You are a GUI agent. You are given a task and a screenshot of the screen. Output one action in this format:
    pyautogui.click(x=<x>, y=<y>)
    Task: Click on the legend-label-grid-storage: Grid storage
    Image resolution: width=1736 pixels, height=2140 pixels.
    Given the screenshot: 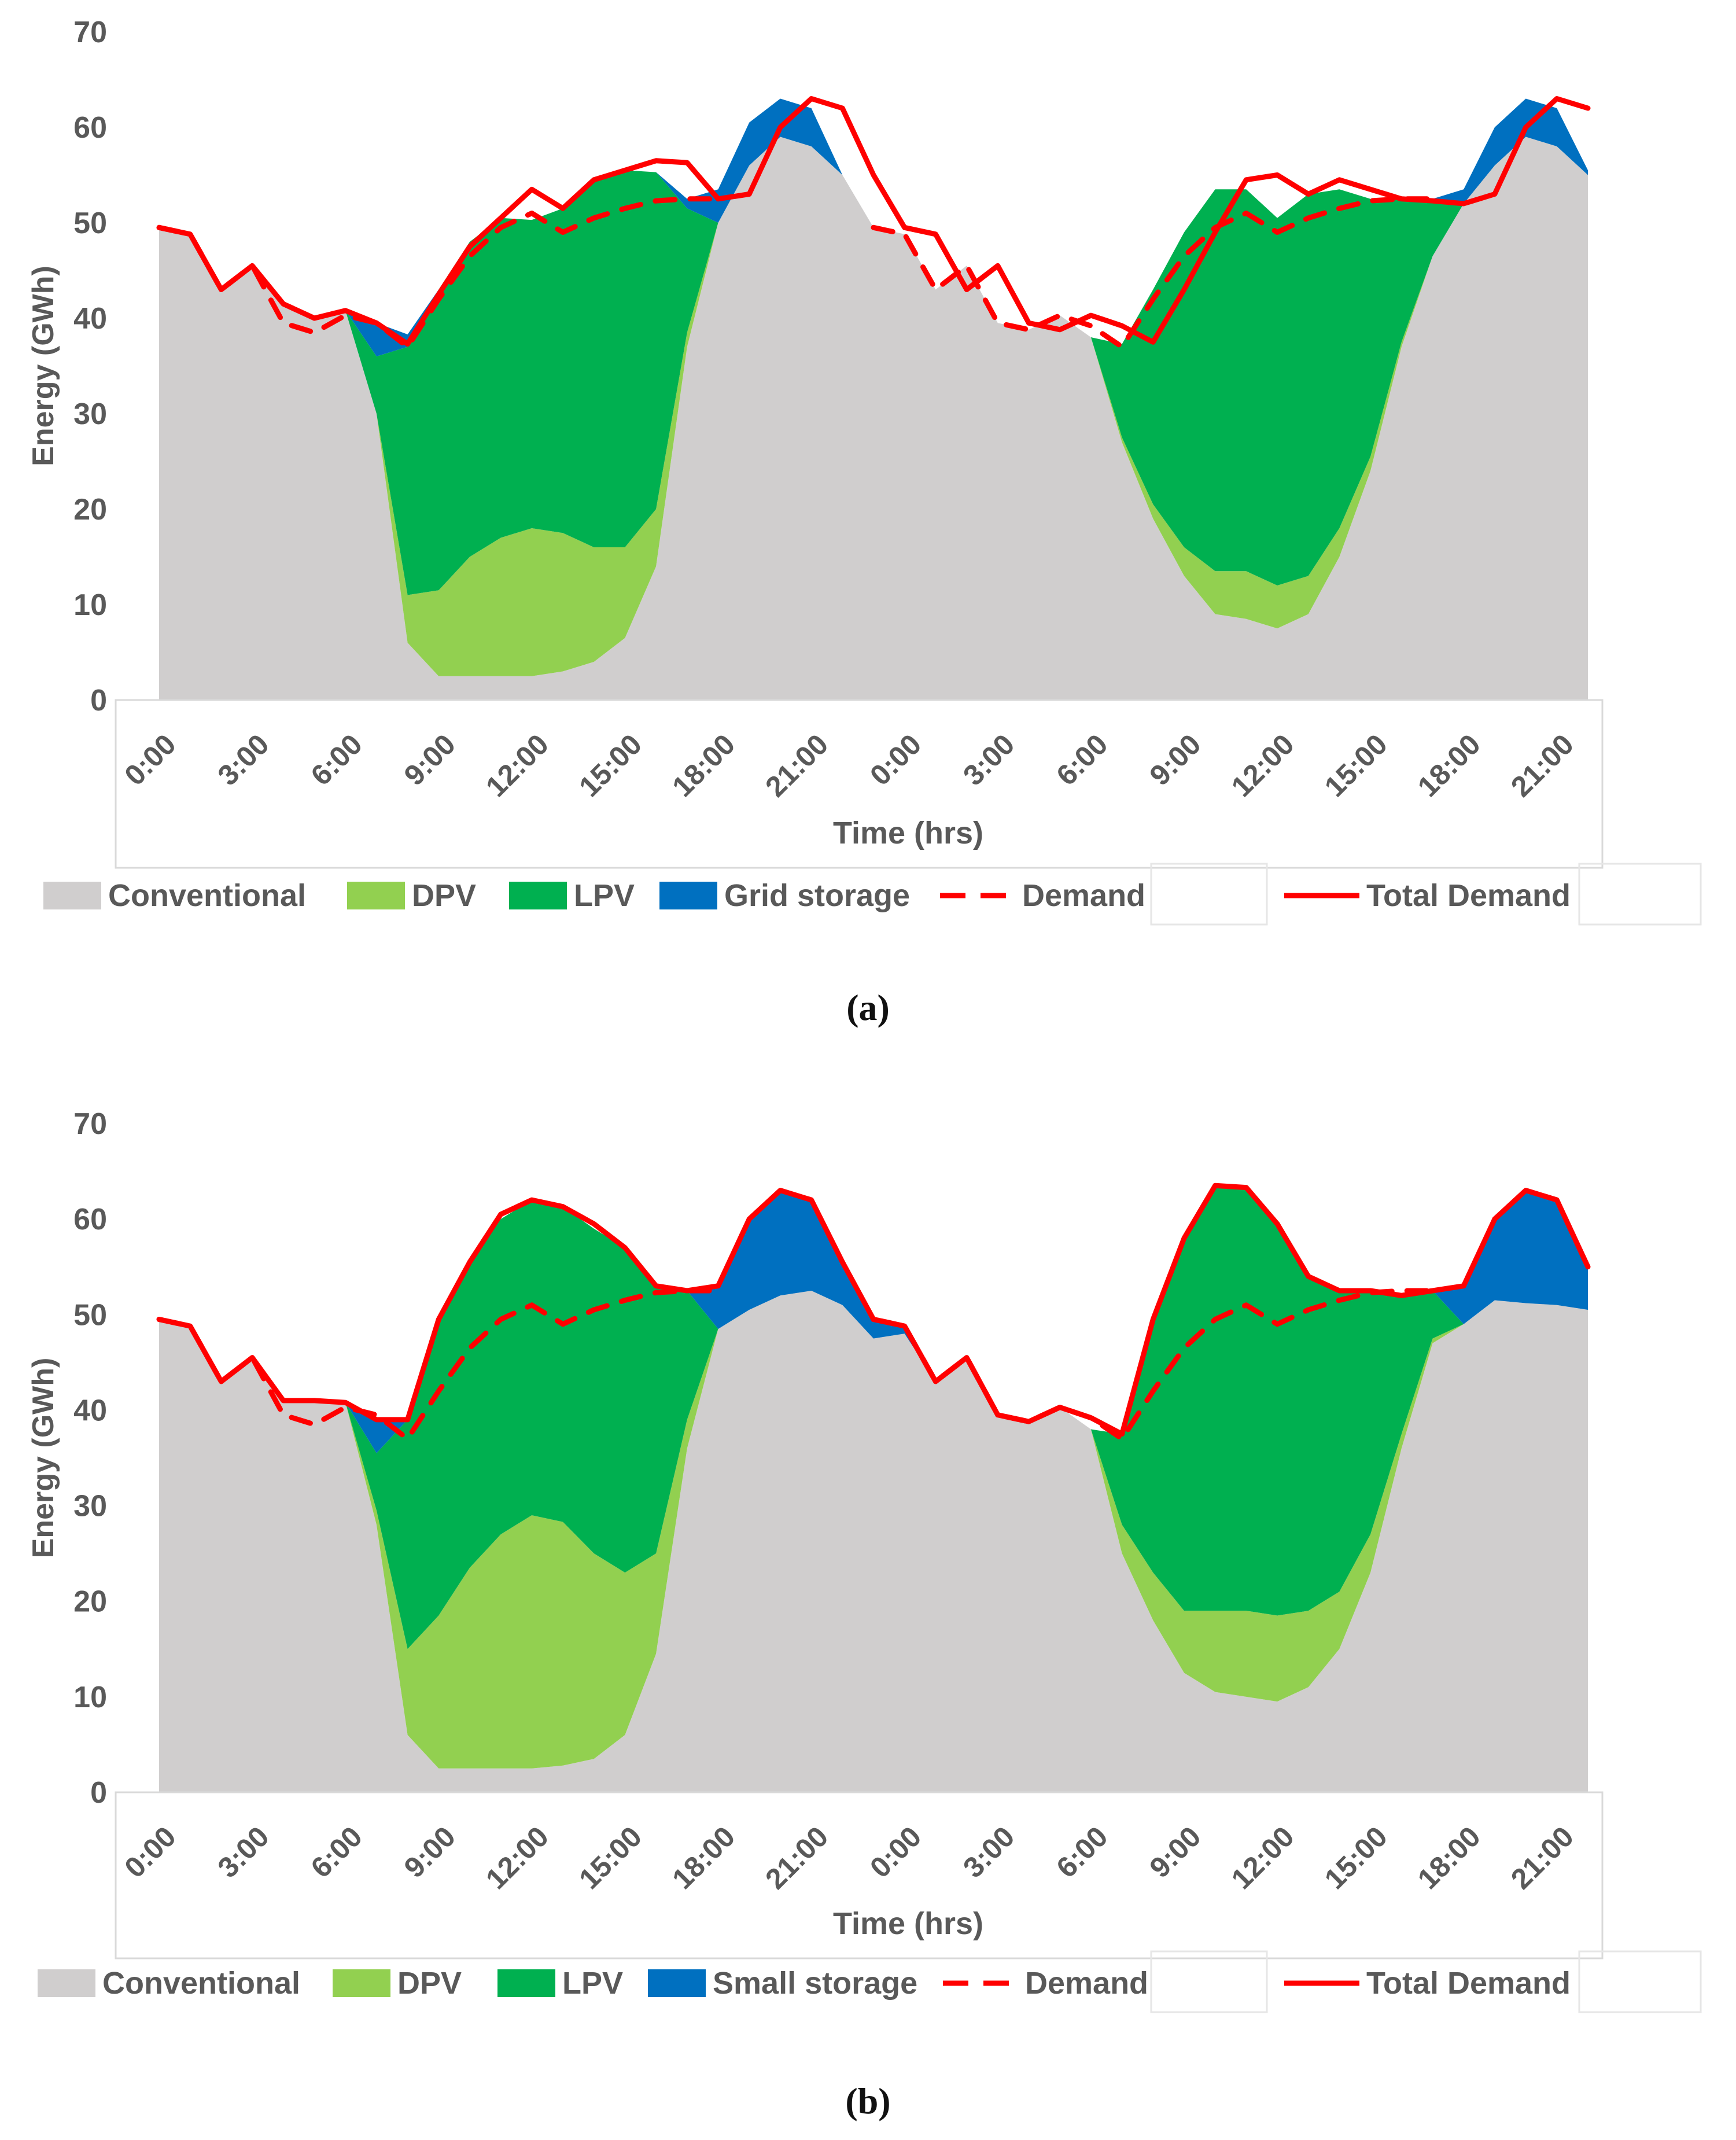 What is the action you would take?
    pyautogui.click(x=817, y=895)
    